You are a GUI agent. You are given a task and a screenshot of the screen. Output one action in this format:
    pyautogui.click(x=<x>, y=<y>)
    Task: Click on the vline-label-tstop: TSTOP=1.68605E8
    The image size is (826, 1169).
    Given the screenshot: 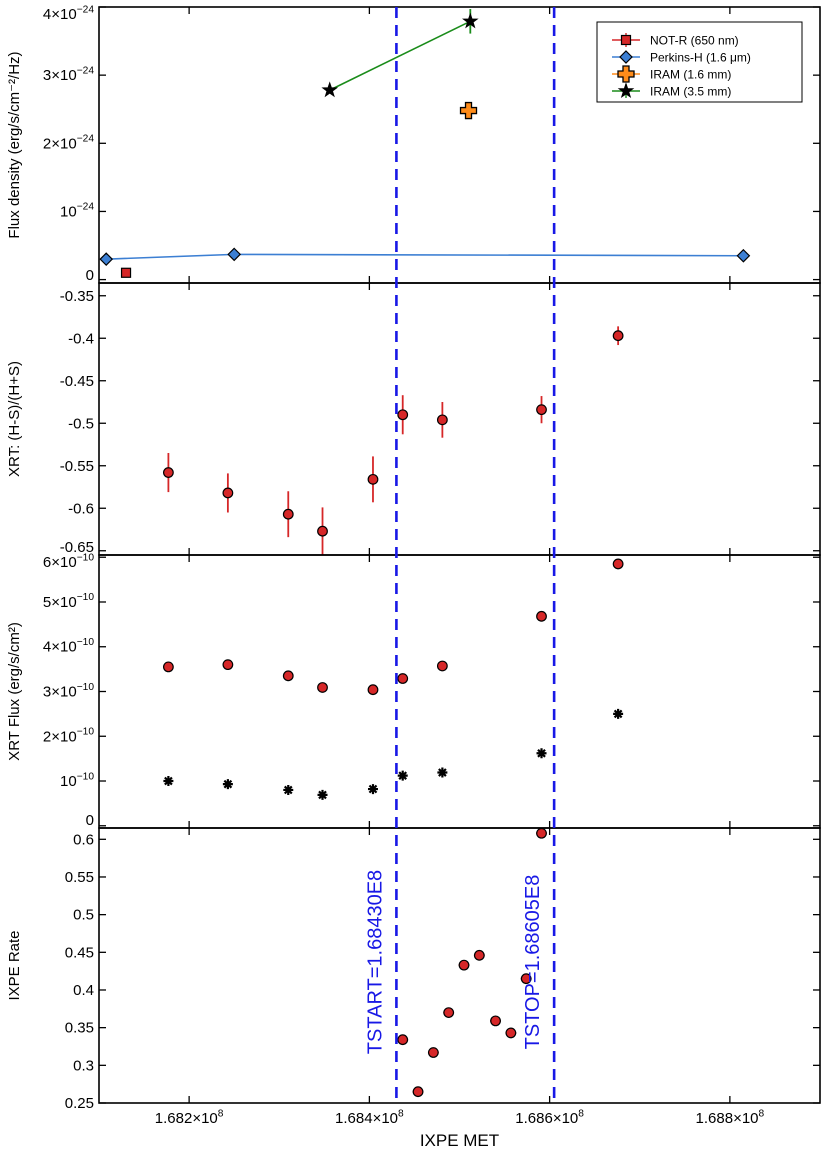 What is the action you would take?
    pyautogui.click(x=533, y=962)
    